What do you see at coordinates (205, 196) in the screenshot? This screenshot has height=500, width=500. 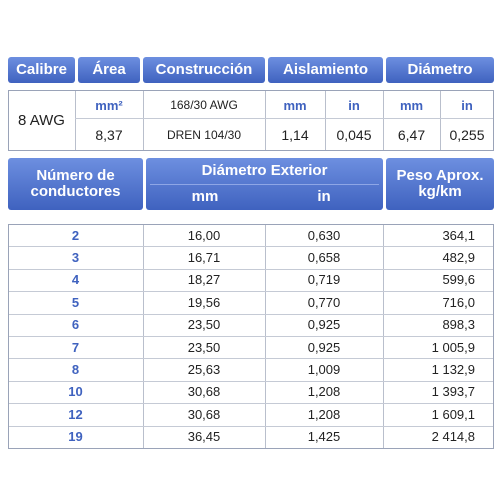 I see `header-text: mm` at bounding box center [205, 196].